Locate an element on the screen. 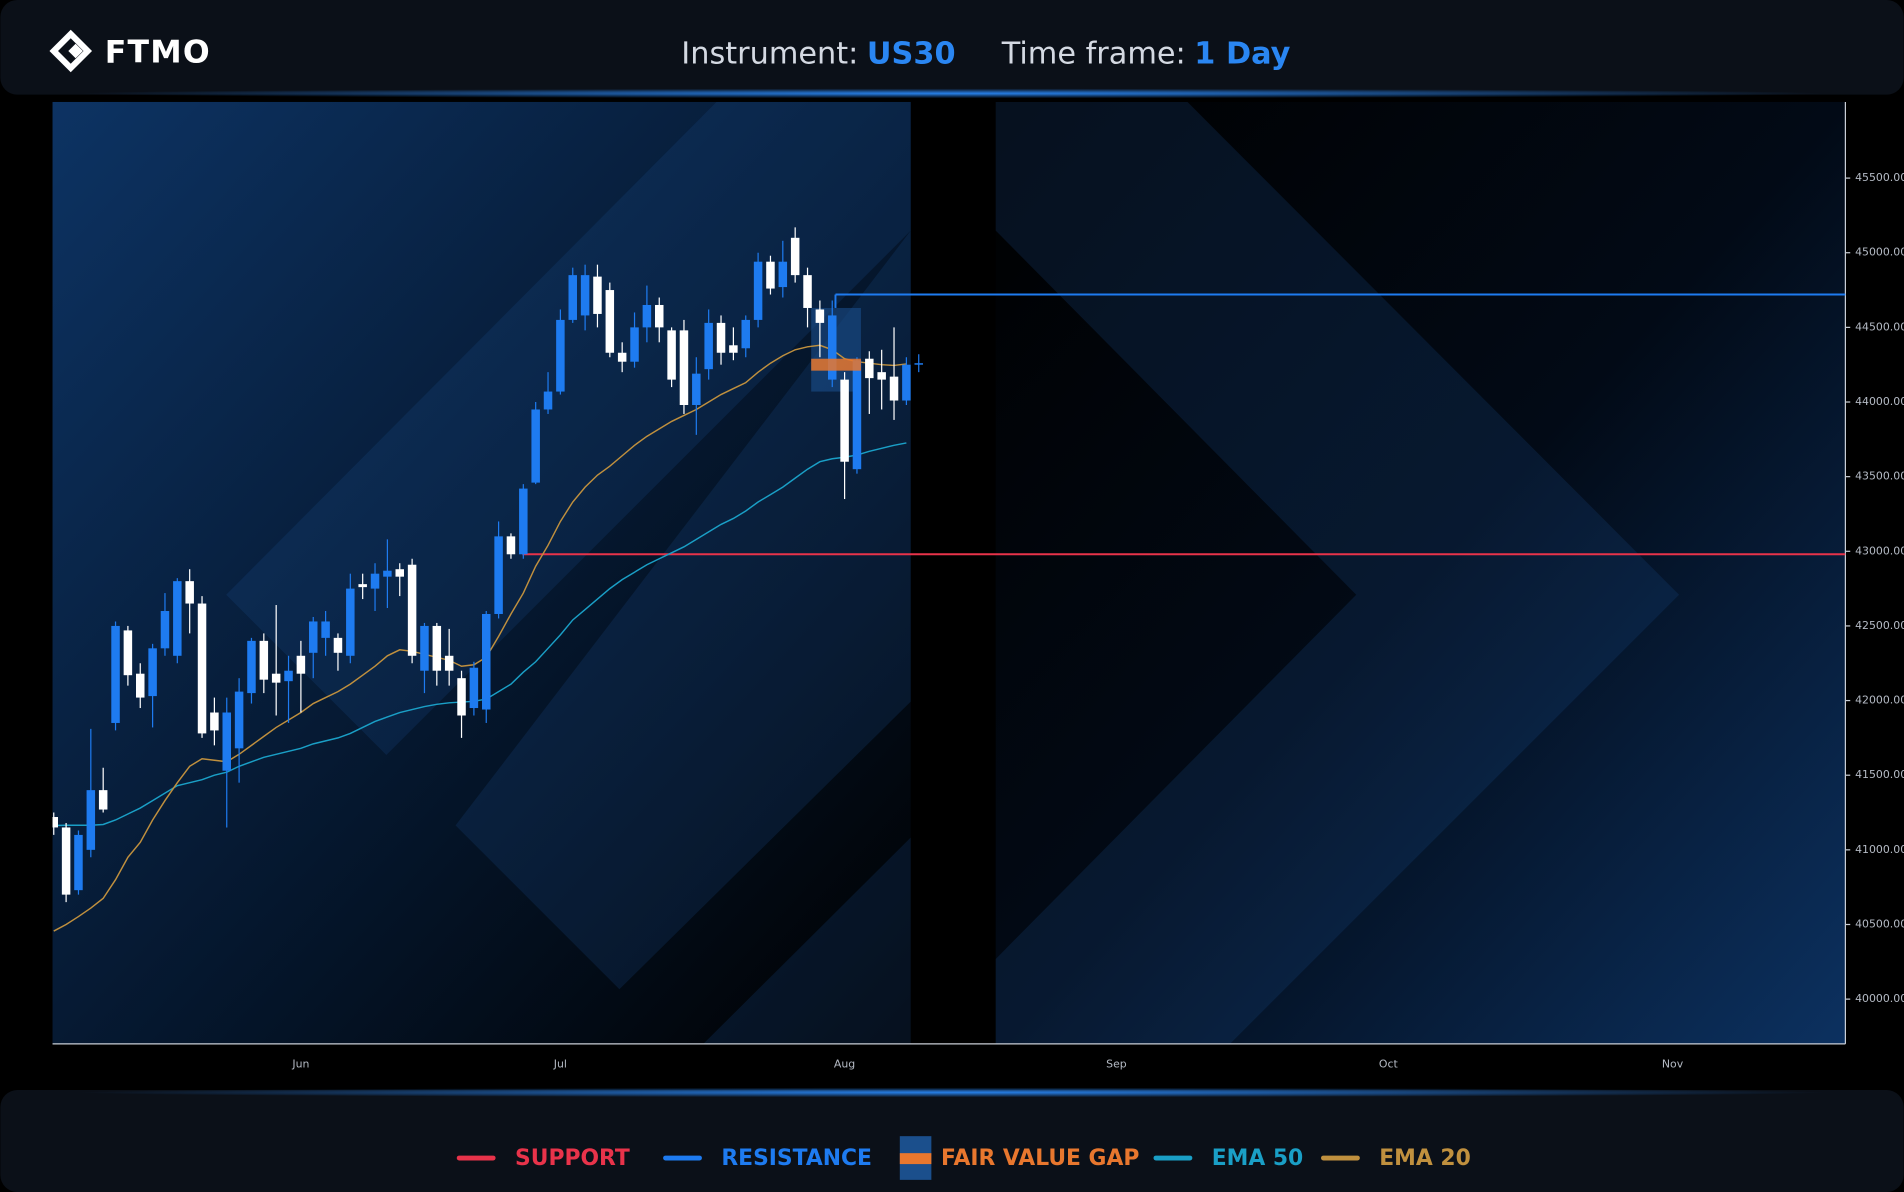 This screenshot has width=1904, height=1192. y-tick-label: 41000.00 is located at coordinates (1879, 849).